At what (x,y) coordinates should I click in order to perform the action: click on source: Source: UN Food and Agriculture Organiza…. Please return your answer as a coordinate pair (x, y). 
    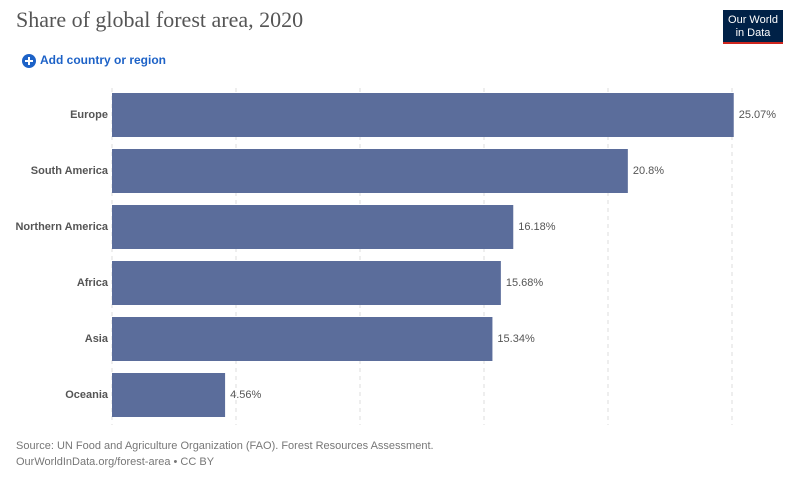
    Looking at the image, I should click on (225, 446).